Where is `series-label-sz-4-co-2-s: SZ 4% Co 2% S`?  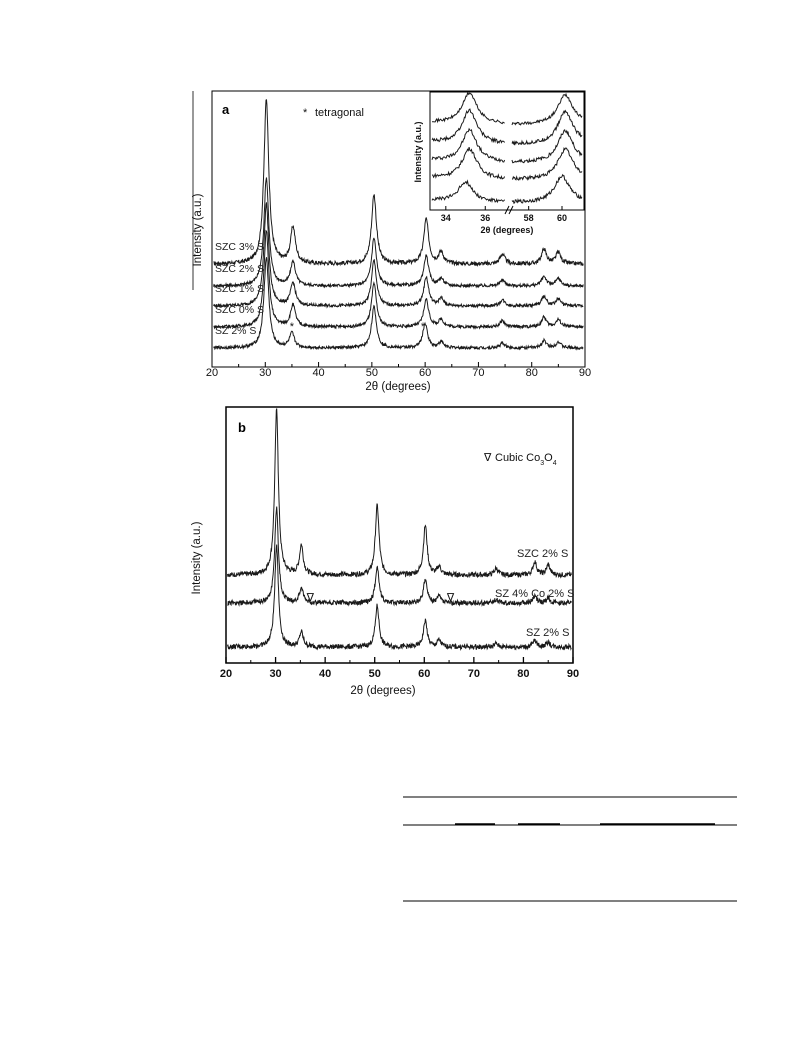 series-label-sz-4-co-2-s: SZ 4% Co 2% S is located at coordinates (534, 594).